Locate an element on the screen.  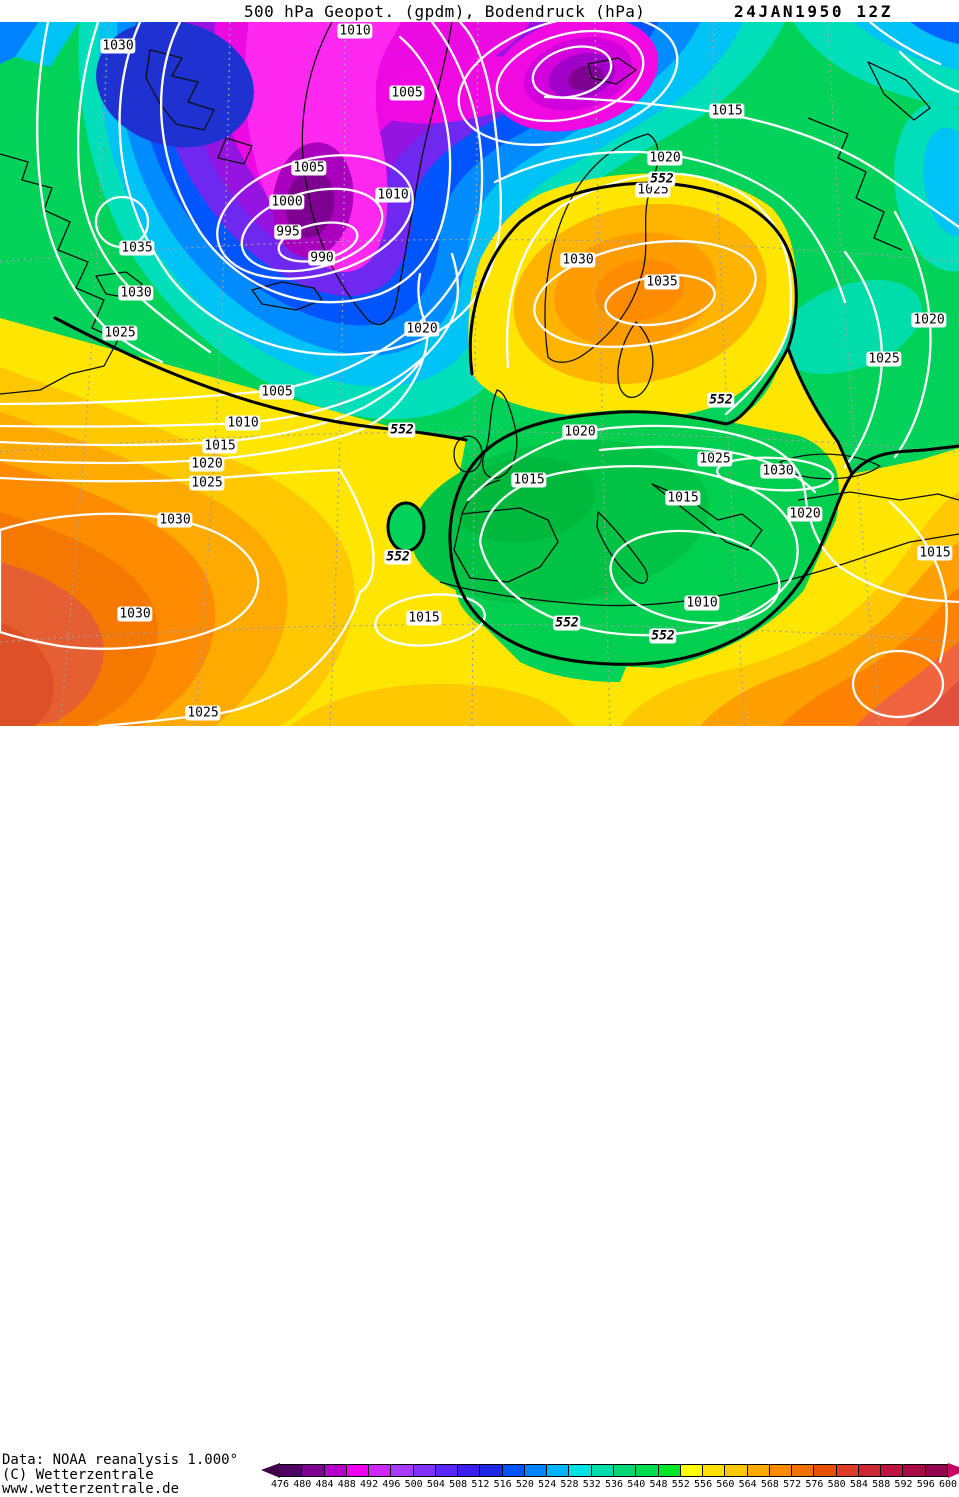
data-source-credit: Data: NOAA reanalysis 1.000° is located at coordinates (120, 1460).